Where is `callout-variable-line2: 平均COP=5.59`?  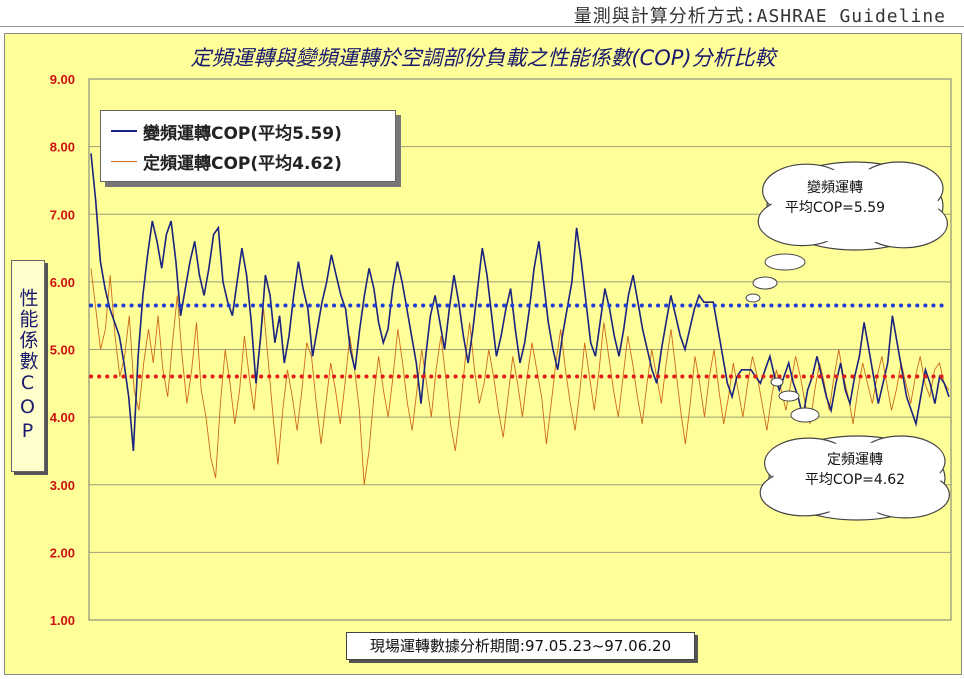
callout-variable-line2: 平均COP=5.59 is located at coordinates (835, 208).